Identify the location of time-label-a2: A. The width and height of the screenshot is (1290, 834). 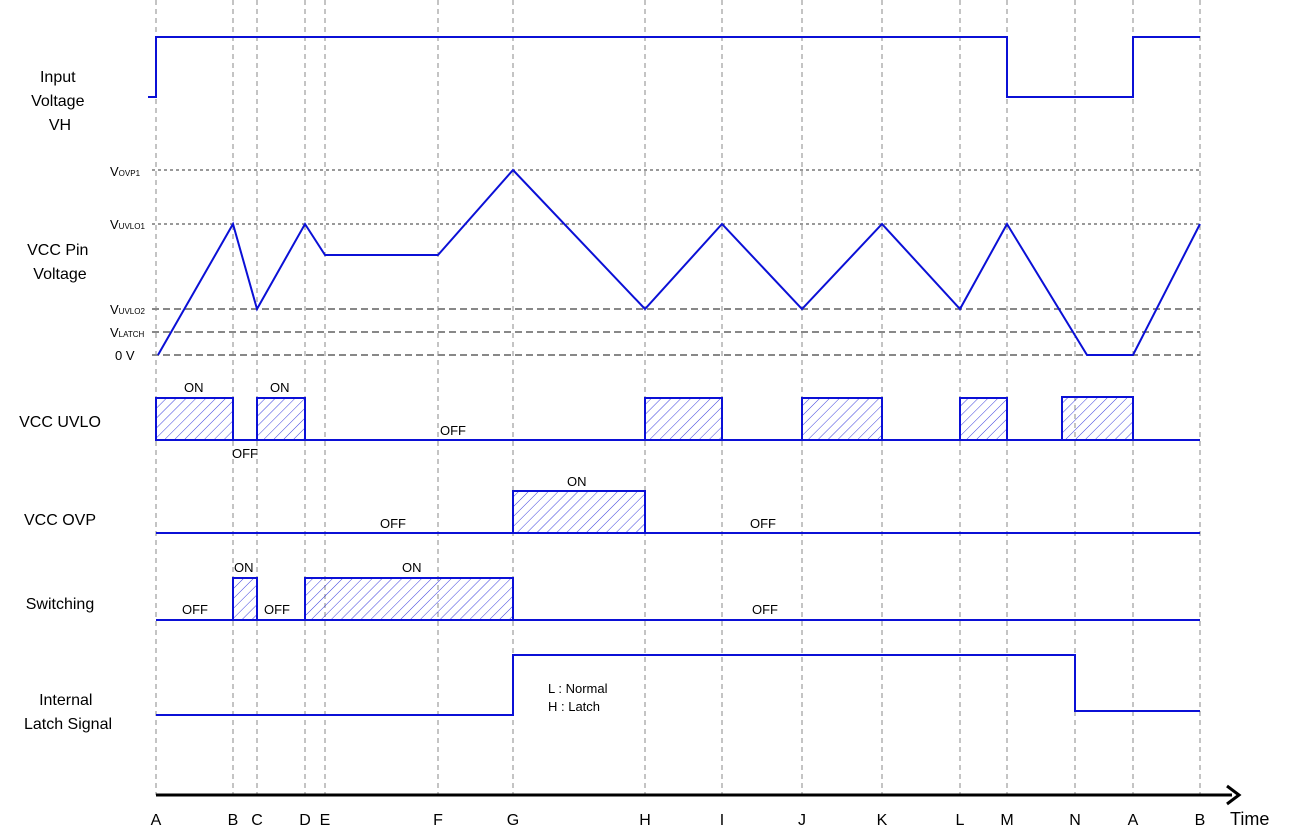
(1133, 820).